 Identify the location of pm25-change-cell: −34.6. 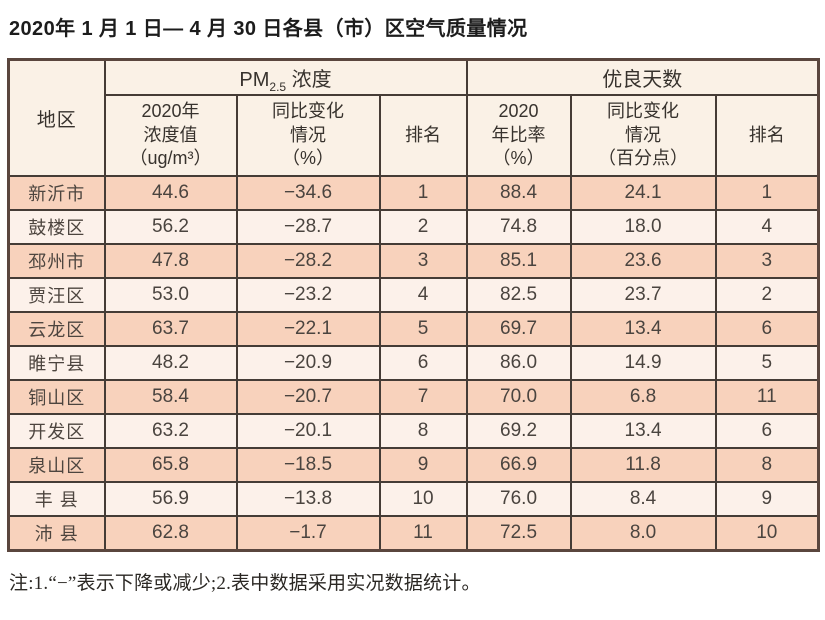
(308, 193).